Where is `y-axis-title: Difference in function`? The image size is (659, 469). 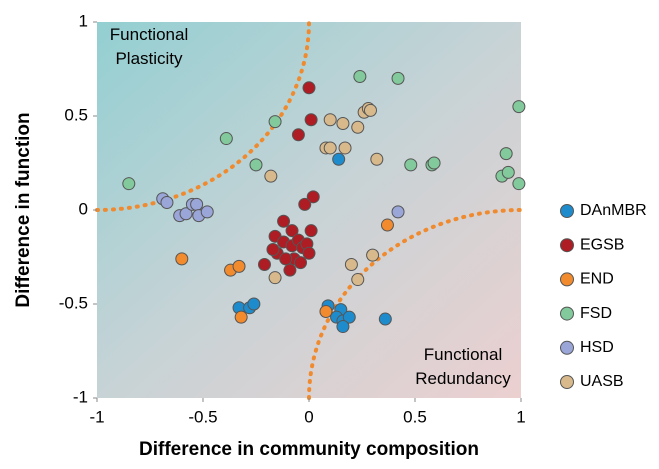
y-axis-title: Difference in function is located at coordinates (23, 209).